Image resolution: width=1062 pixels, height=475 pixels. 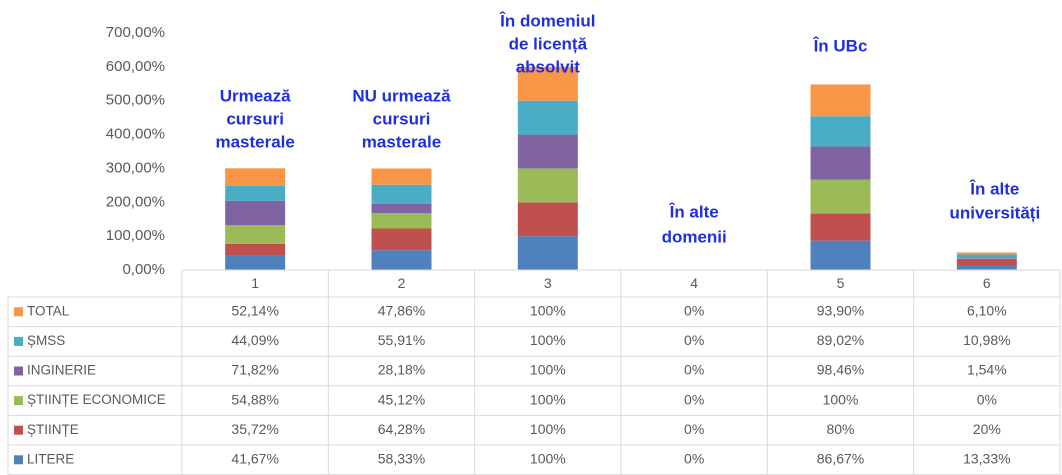 What do you see at coordinates (401, 459) in the screenshot?
I see `table-cell: 58,33%` at bounding box center [401, 459].